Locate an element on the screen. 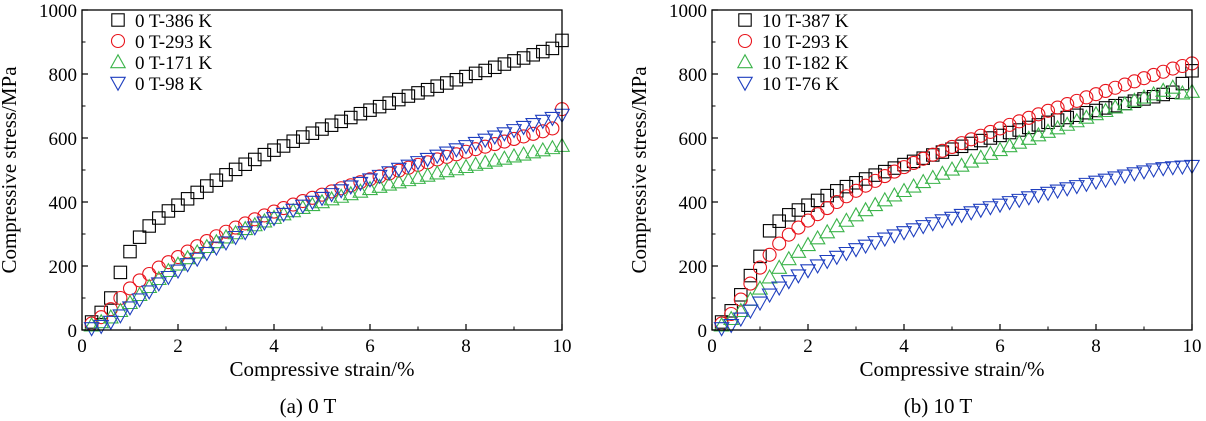 This screenshot has height=421, width=1206. x-axis-label-b: Compressive strain/% is located at coordinates (952, 369).